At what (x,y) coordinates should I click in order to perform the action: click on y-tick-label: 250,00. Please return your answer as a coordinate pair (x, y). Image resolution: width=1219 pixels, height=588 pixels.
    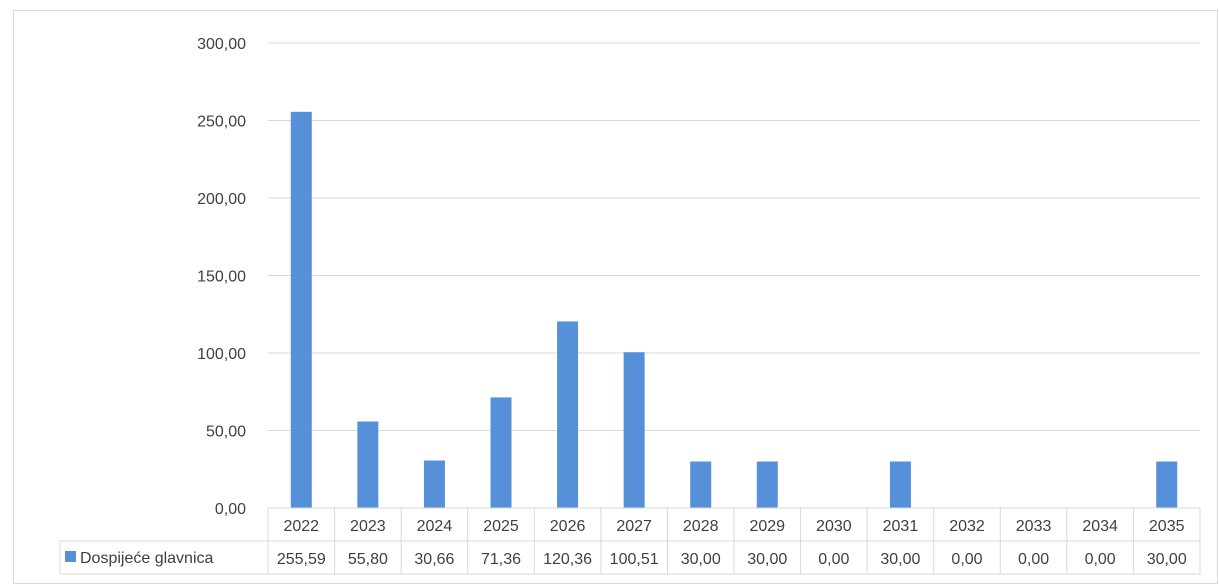
    Looking at the image, I should click on (221, 122).